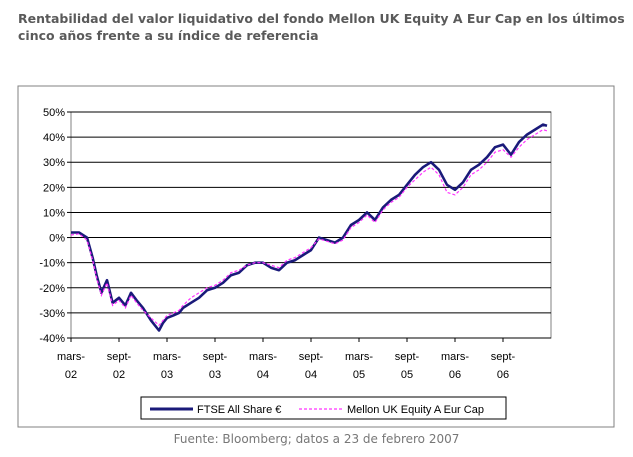 The image size is (633, 457). What do you see at coordinates (54, 188) in the screenshot?
I see `y-tick-label: 20%` at bounding box center [54, 188].